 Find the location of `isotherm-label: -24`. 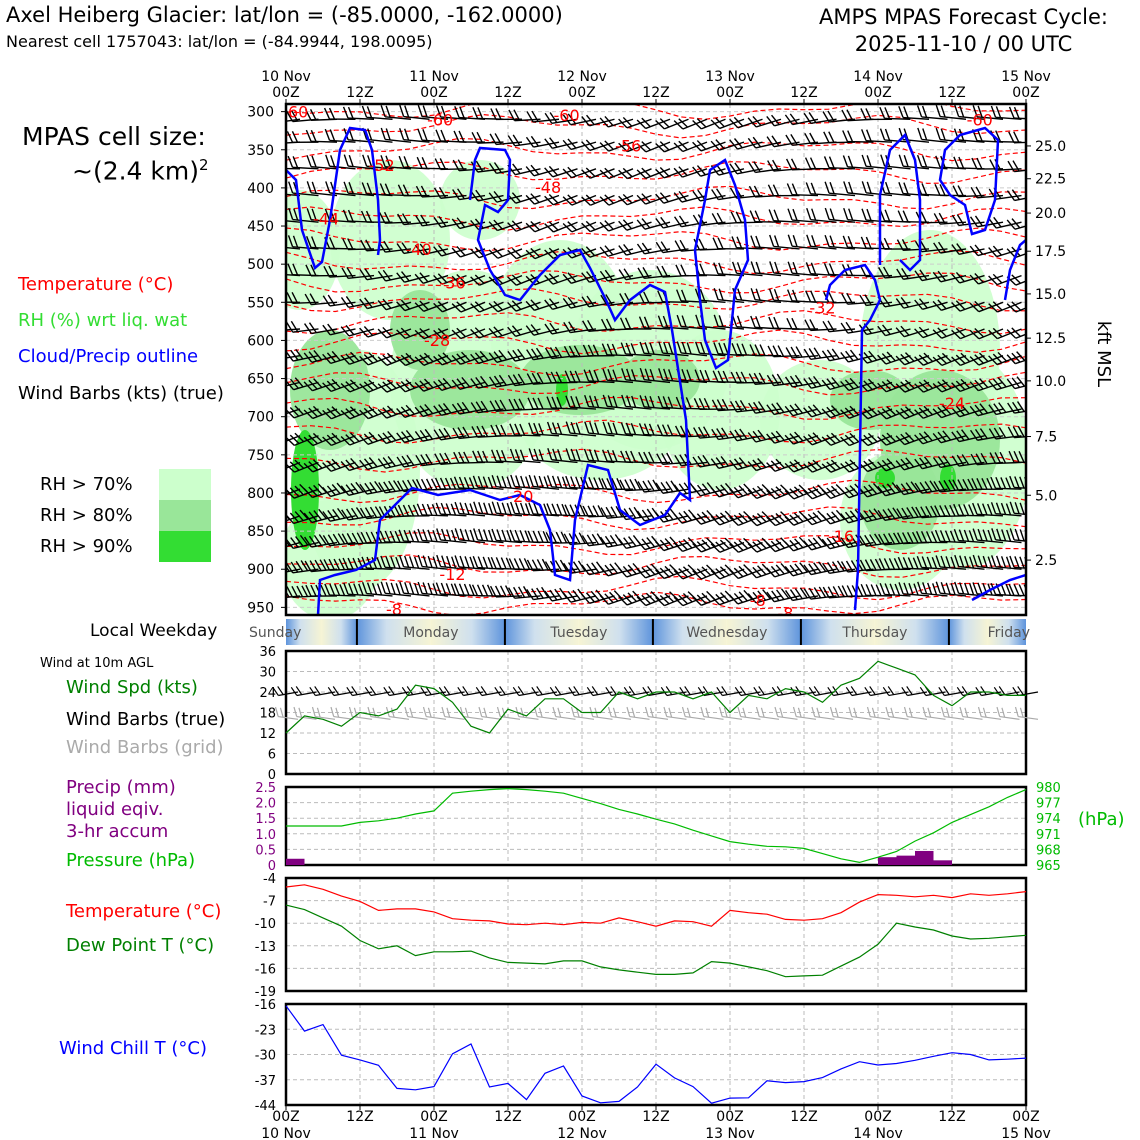

isotherm-label: -24 is located at coordinates (952, 403).